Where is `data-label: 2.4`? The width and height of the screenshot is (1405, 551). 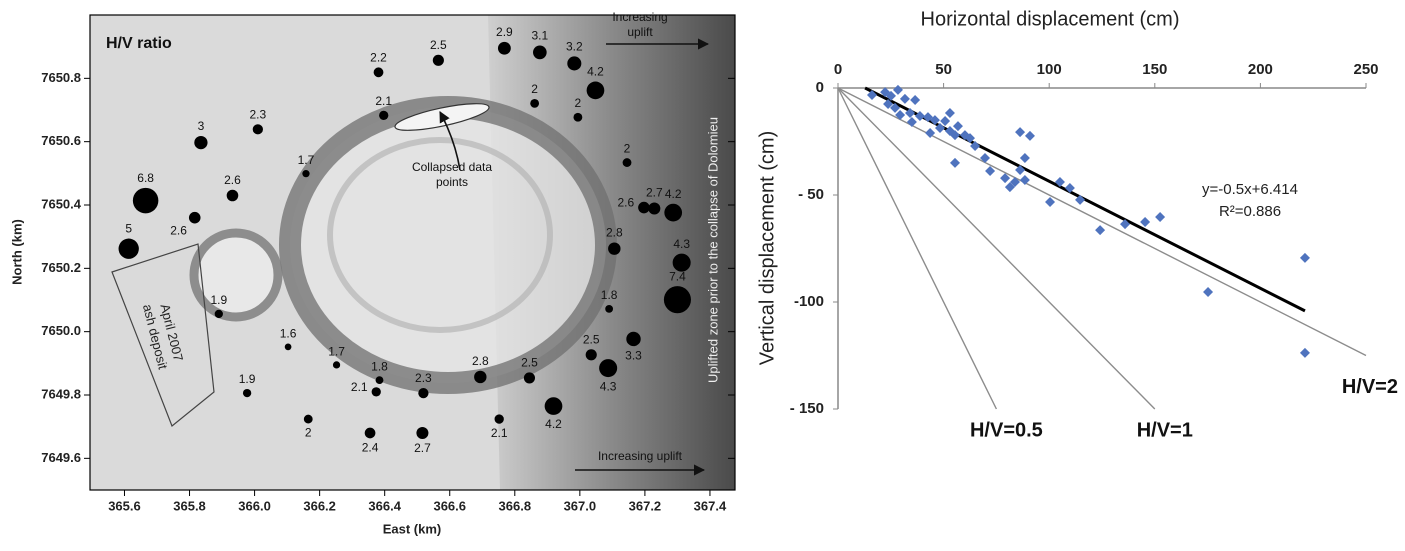 data-label: 2.4 is located at coordinates (370, 448).